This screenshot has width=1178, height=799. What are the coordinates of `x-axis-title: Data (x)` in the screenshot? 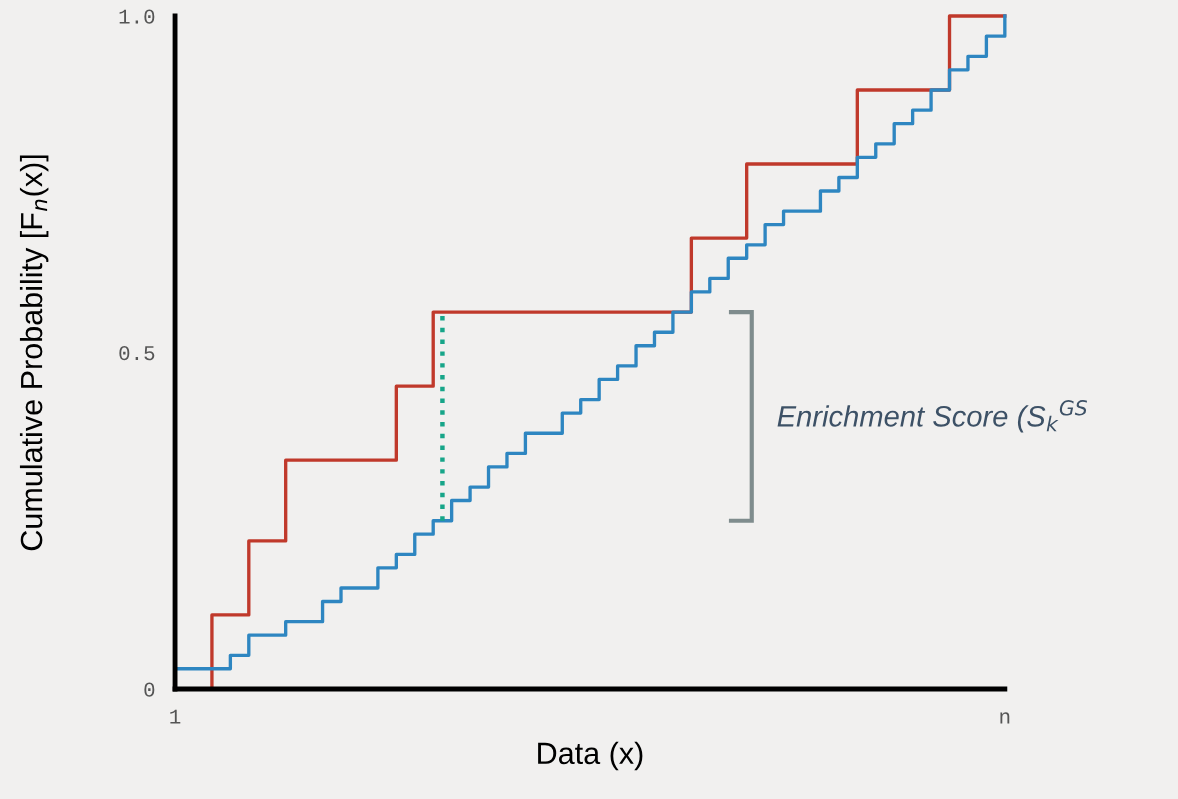 It's located at (590, 756).